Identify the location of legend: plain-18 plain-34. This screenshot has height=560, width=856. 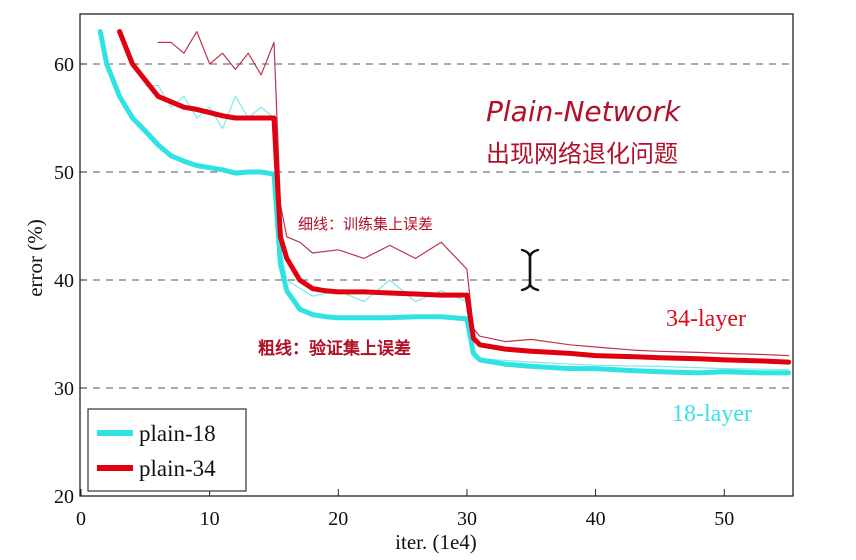
(167, 450).